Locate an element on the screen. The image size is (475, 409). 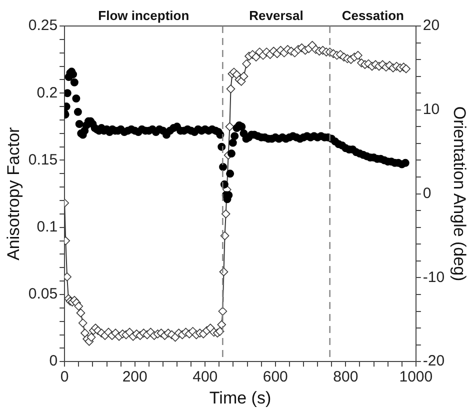
y-tick-label: 0.2 is located at coordinates (47, 93).